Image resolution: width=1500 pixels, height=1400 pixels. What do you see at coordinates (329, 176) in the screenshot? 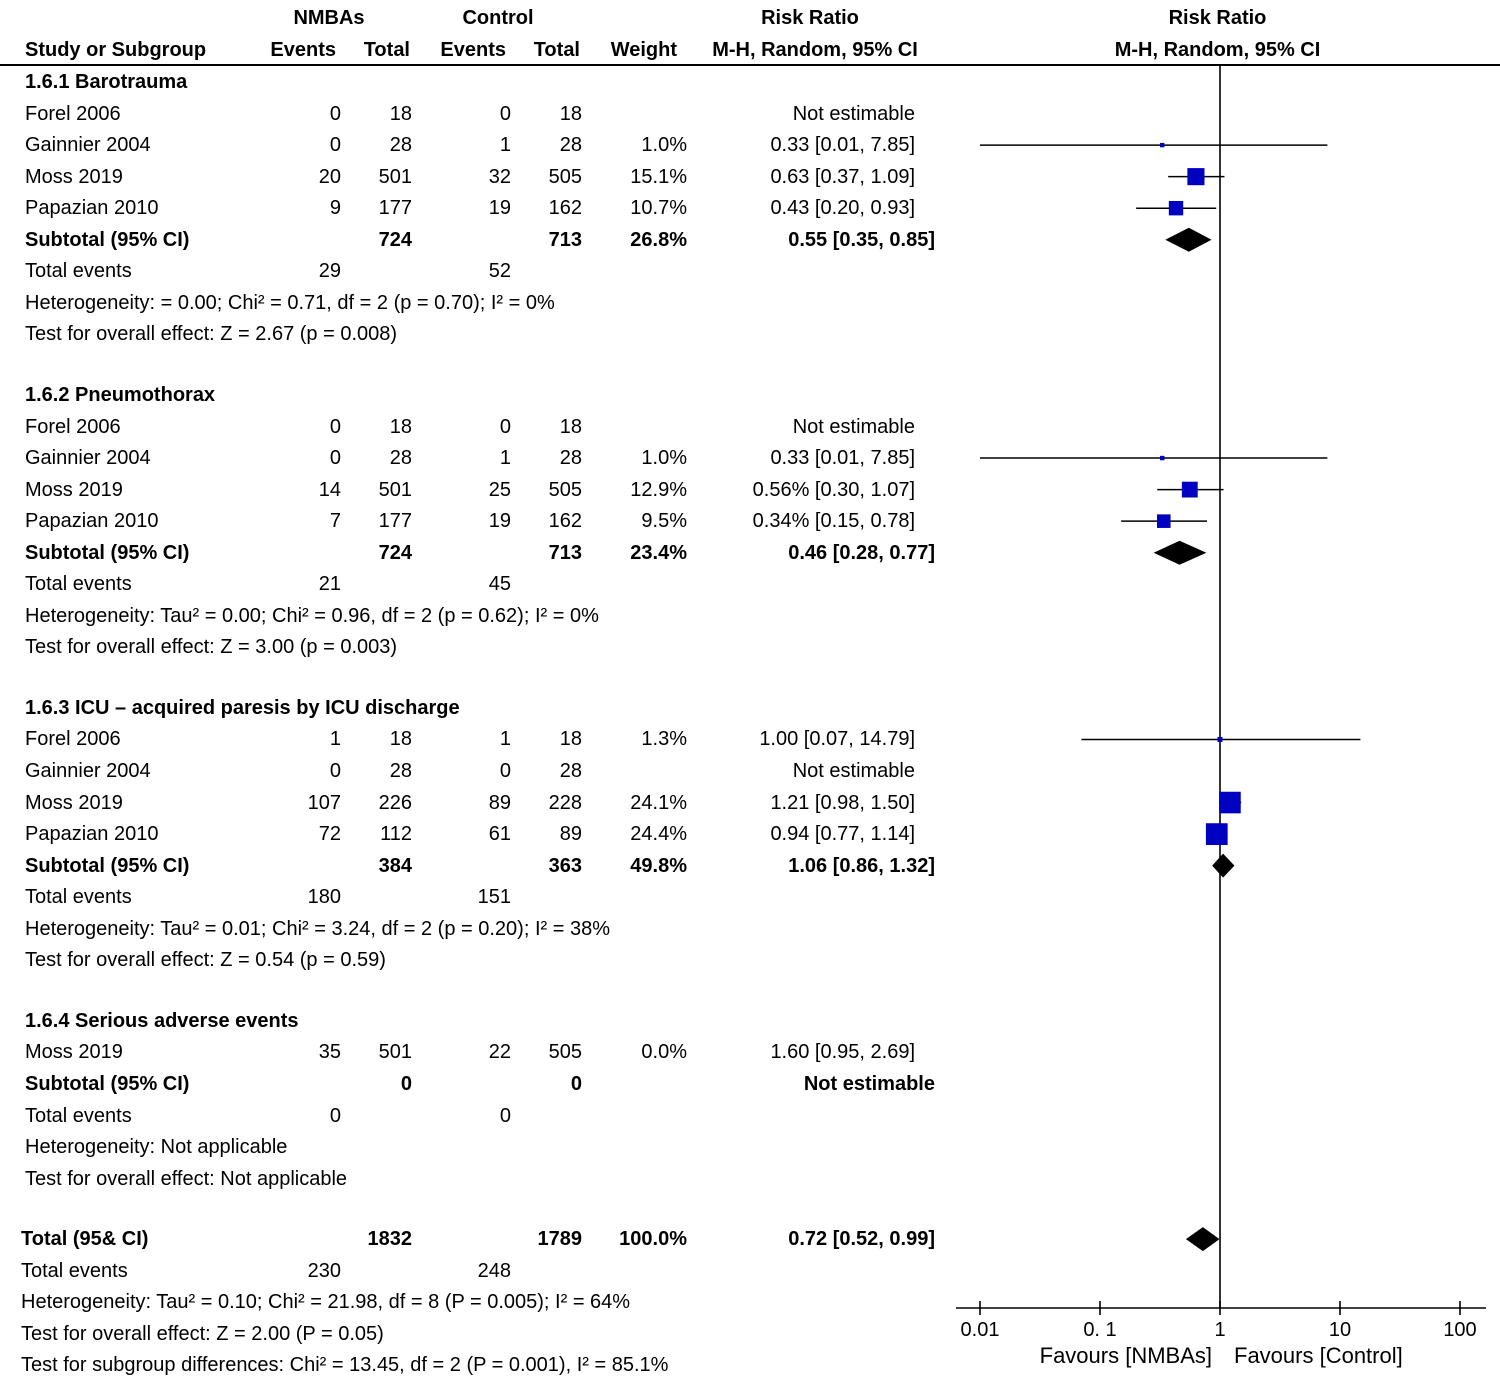
I see `study-e1: 20` at bounding box center [329, 176].